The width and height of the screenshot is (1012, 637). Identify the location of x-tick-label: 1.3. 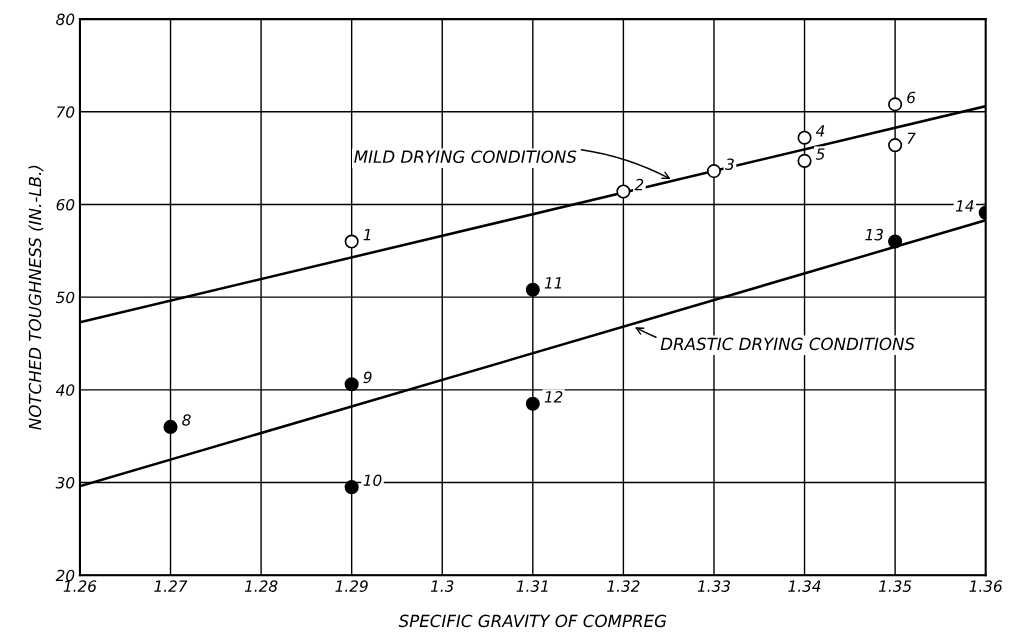
(442, 586).